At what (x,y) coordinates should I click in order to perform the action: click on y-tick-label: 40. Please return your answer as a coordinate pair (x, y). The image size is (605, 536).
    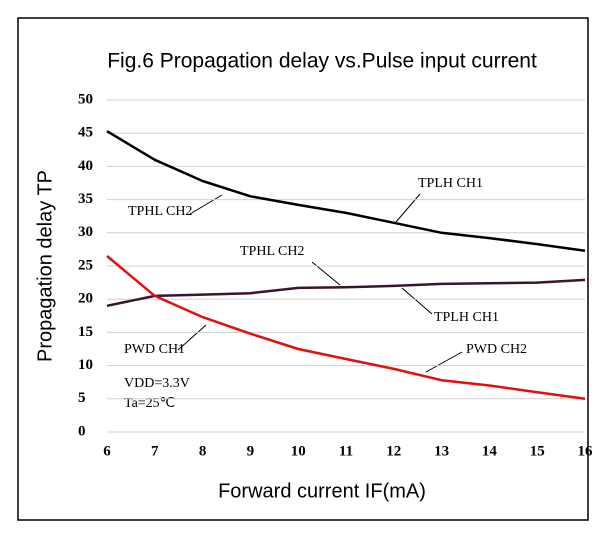
    Looking at the image, I should click on (85, 166).